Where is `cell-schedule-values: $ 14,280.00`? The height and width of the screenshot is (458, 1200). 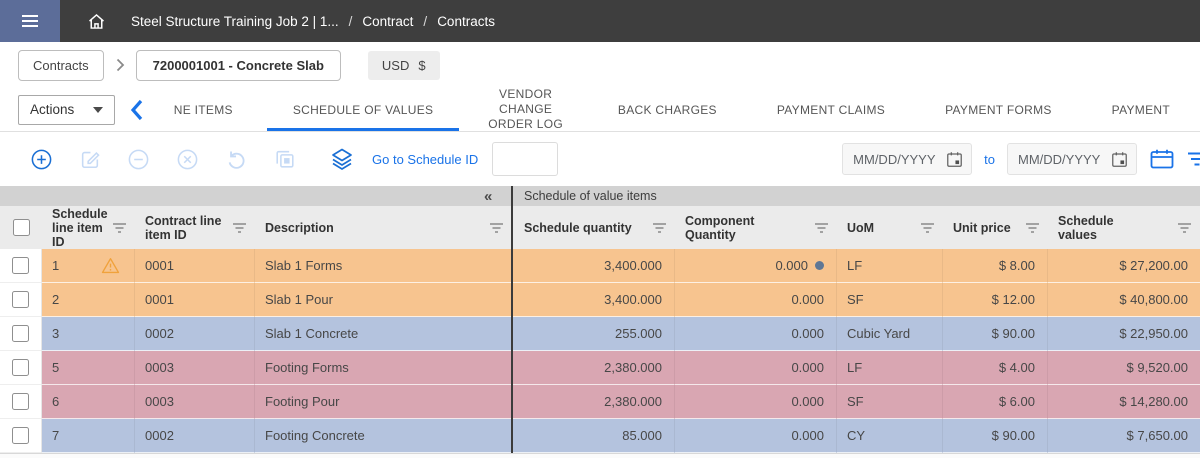 cell-schedule-values: $ 14,280.00 is located at coordinates (1124, 402).